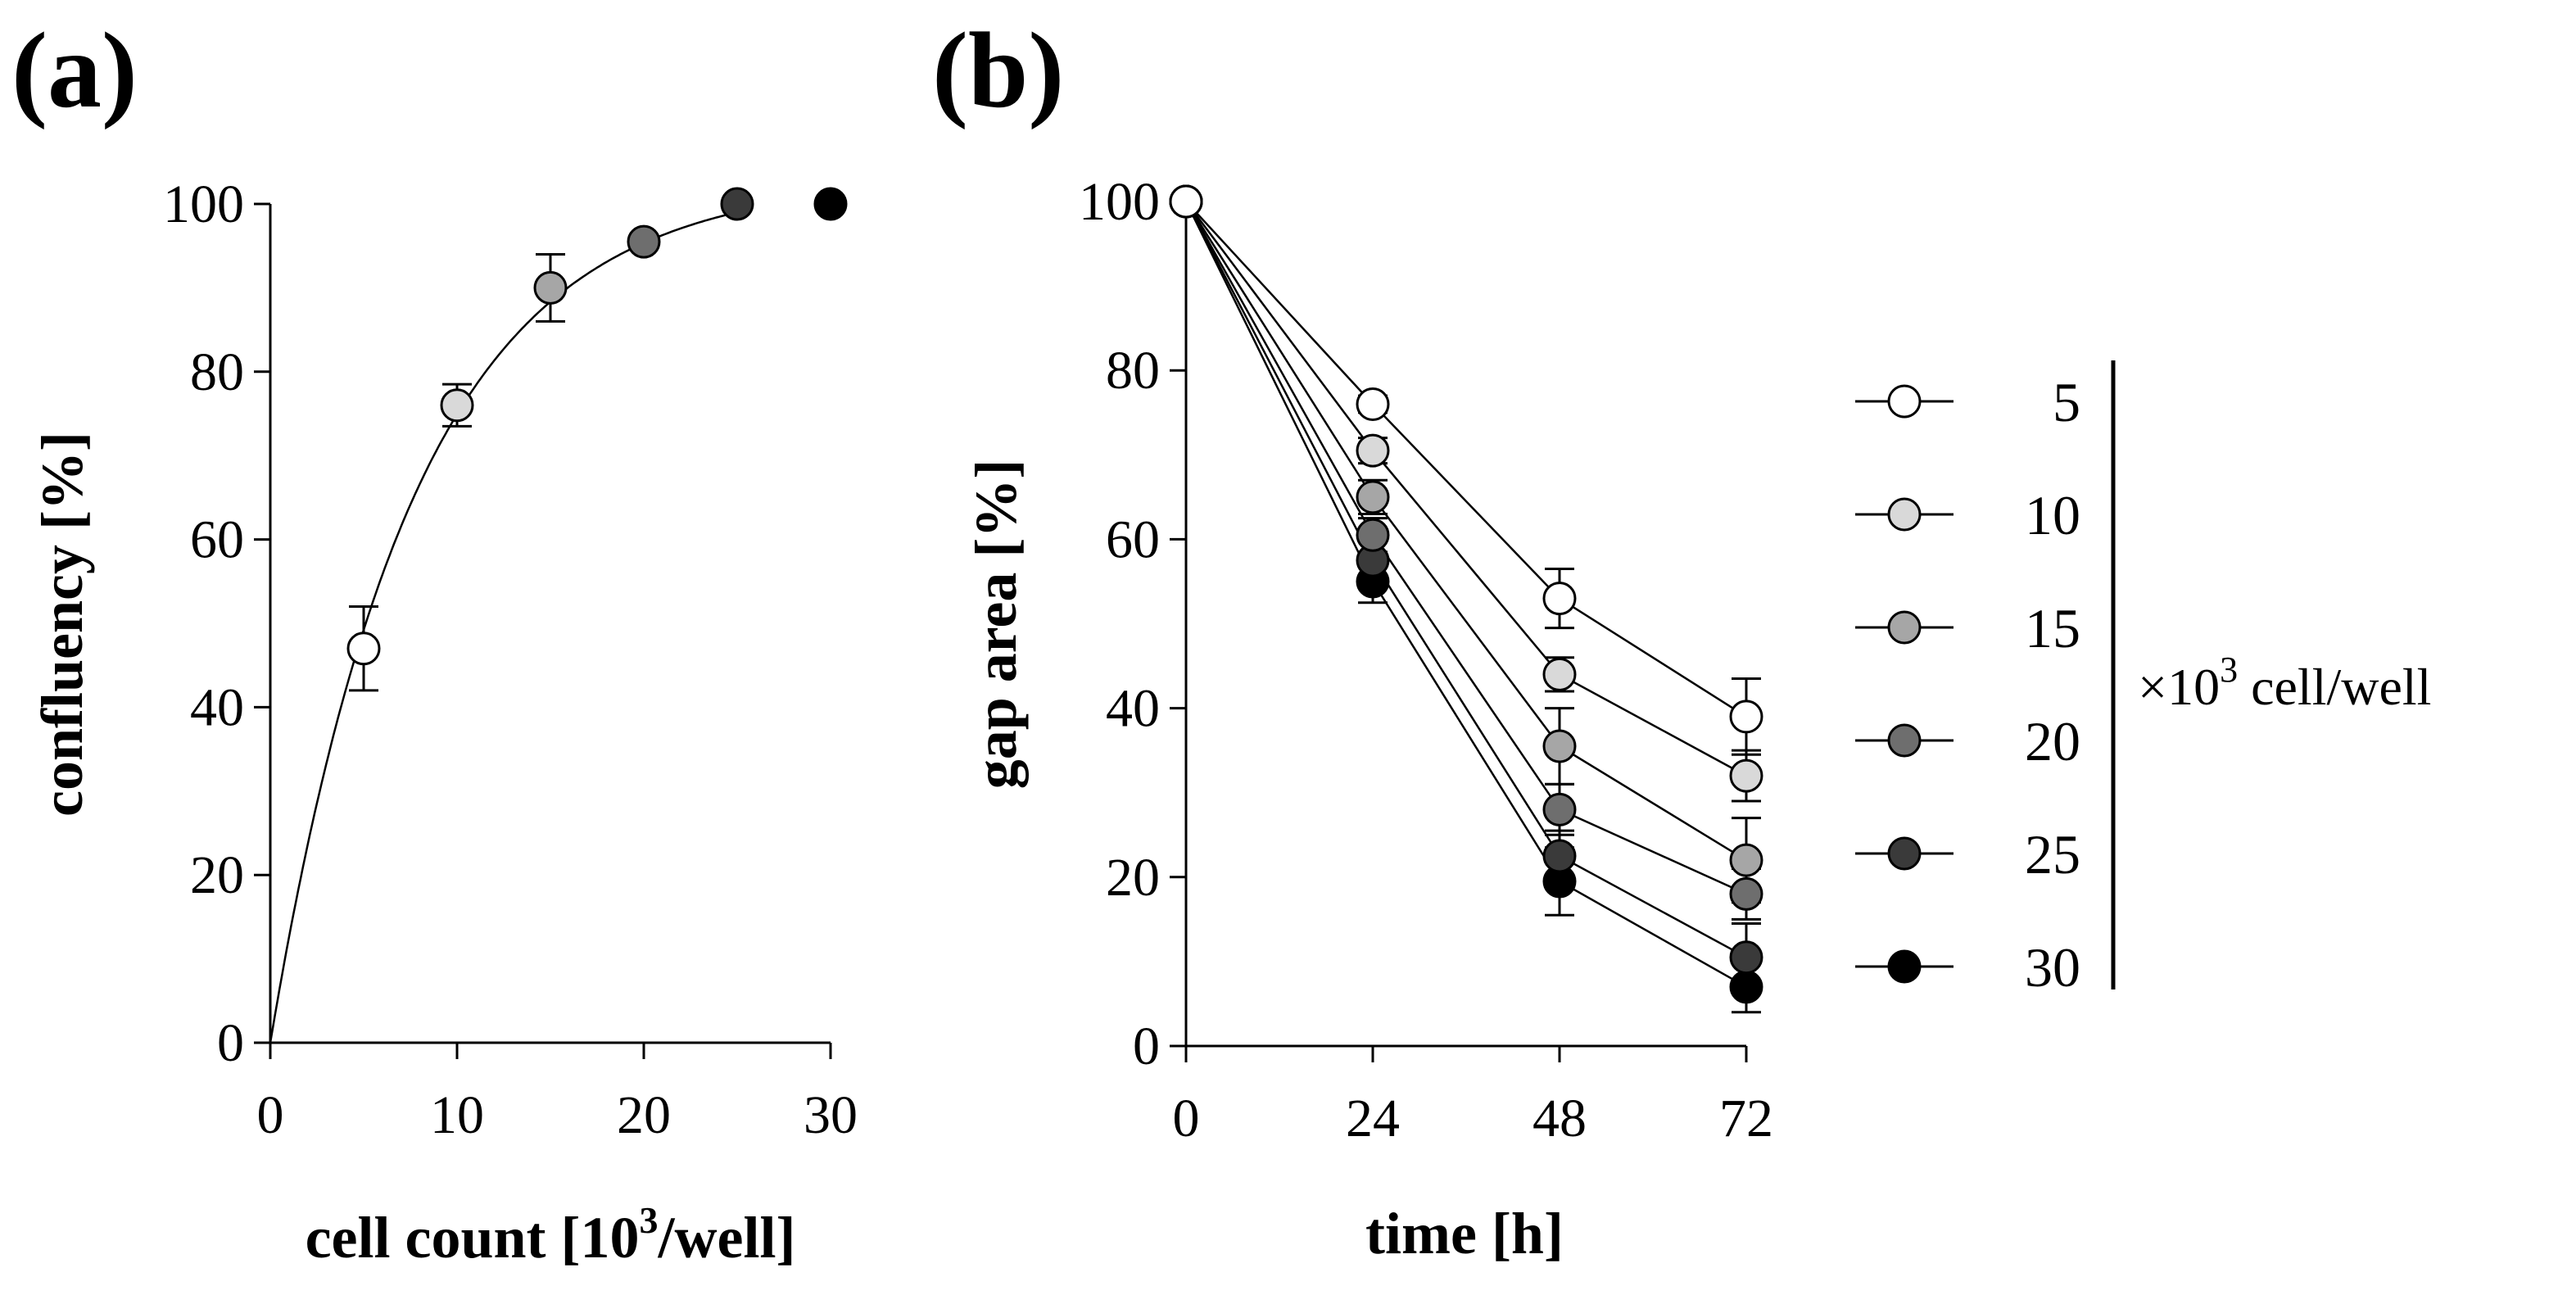 The image size is (2576, 1295). I want to click on panel-b-x-tick-label: 24, so click(1373, 1119).